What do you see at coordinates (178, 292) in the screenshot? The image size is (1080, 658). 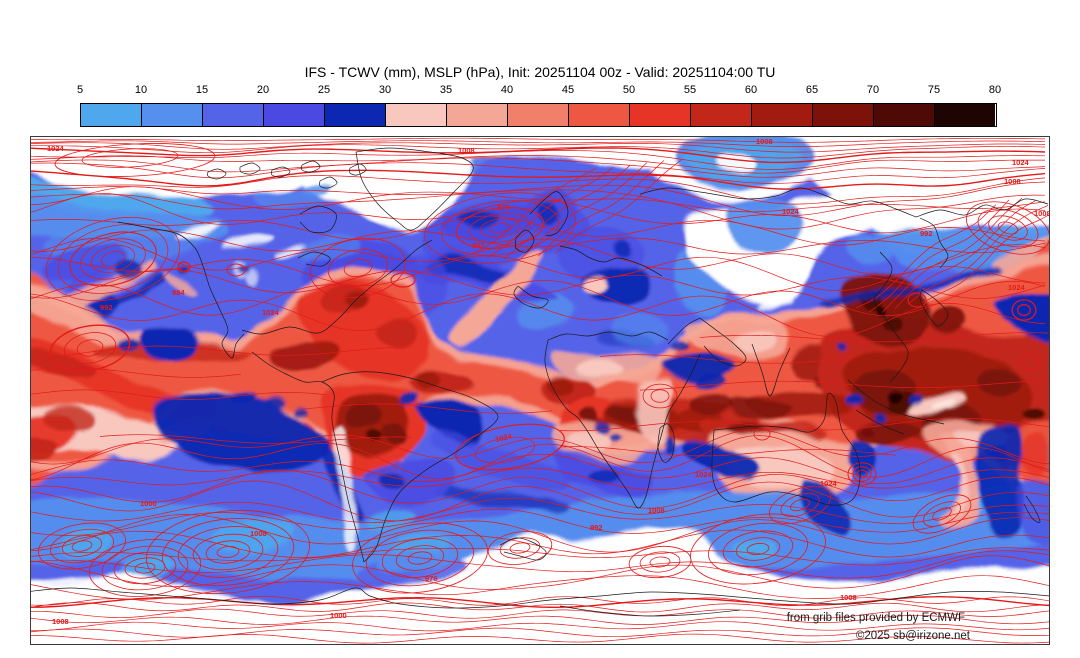 I see `svg-text: 984` at bounding box center [178, 292].